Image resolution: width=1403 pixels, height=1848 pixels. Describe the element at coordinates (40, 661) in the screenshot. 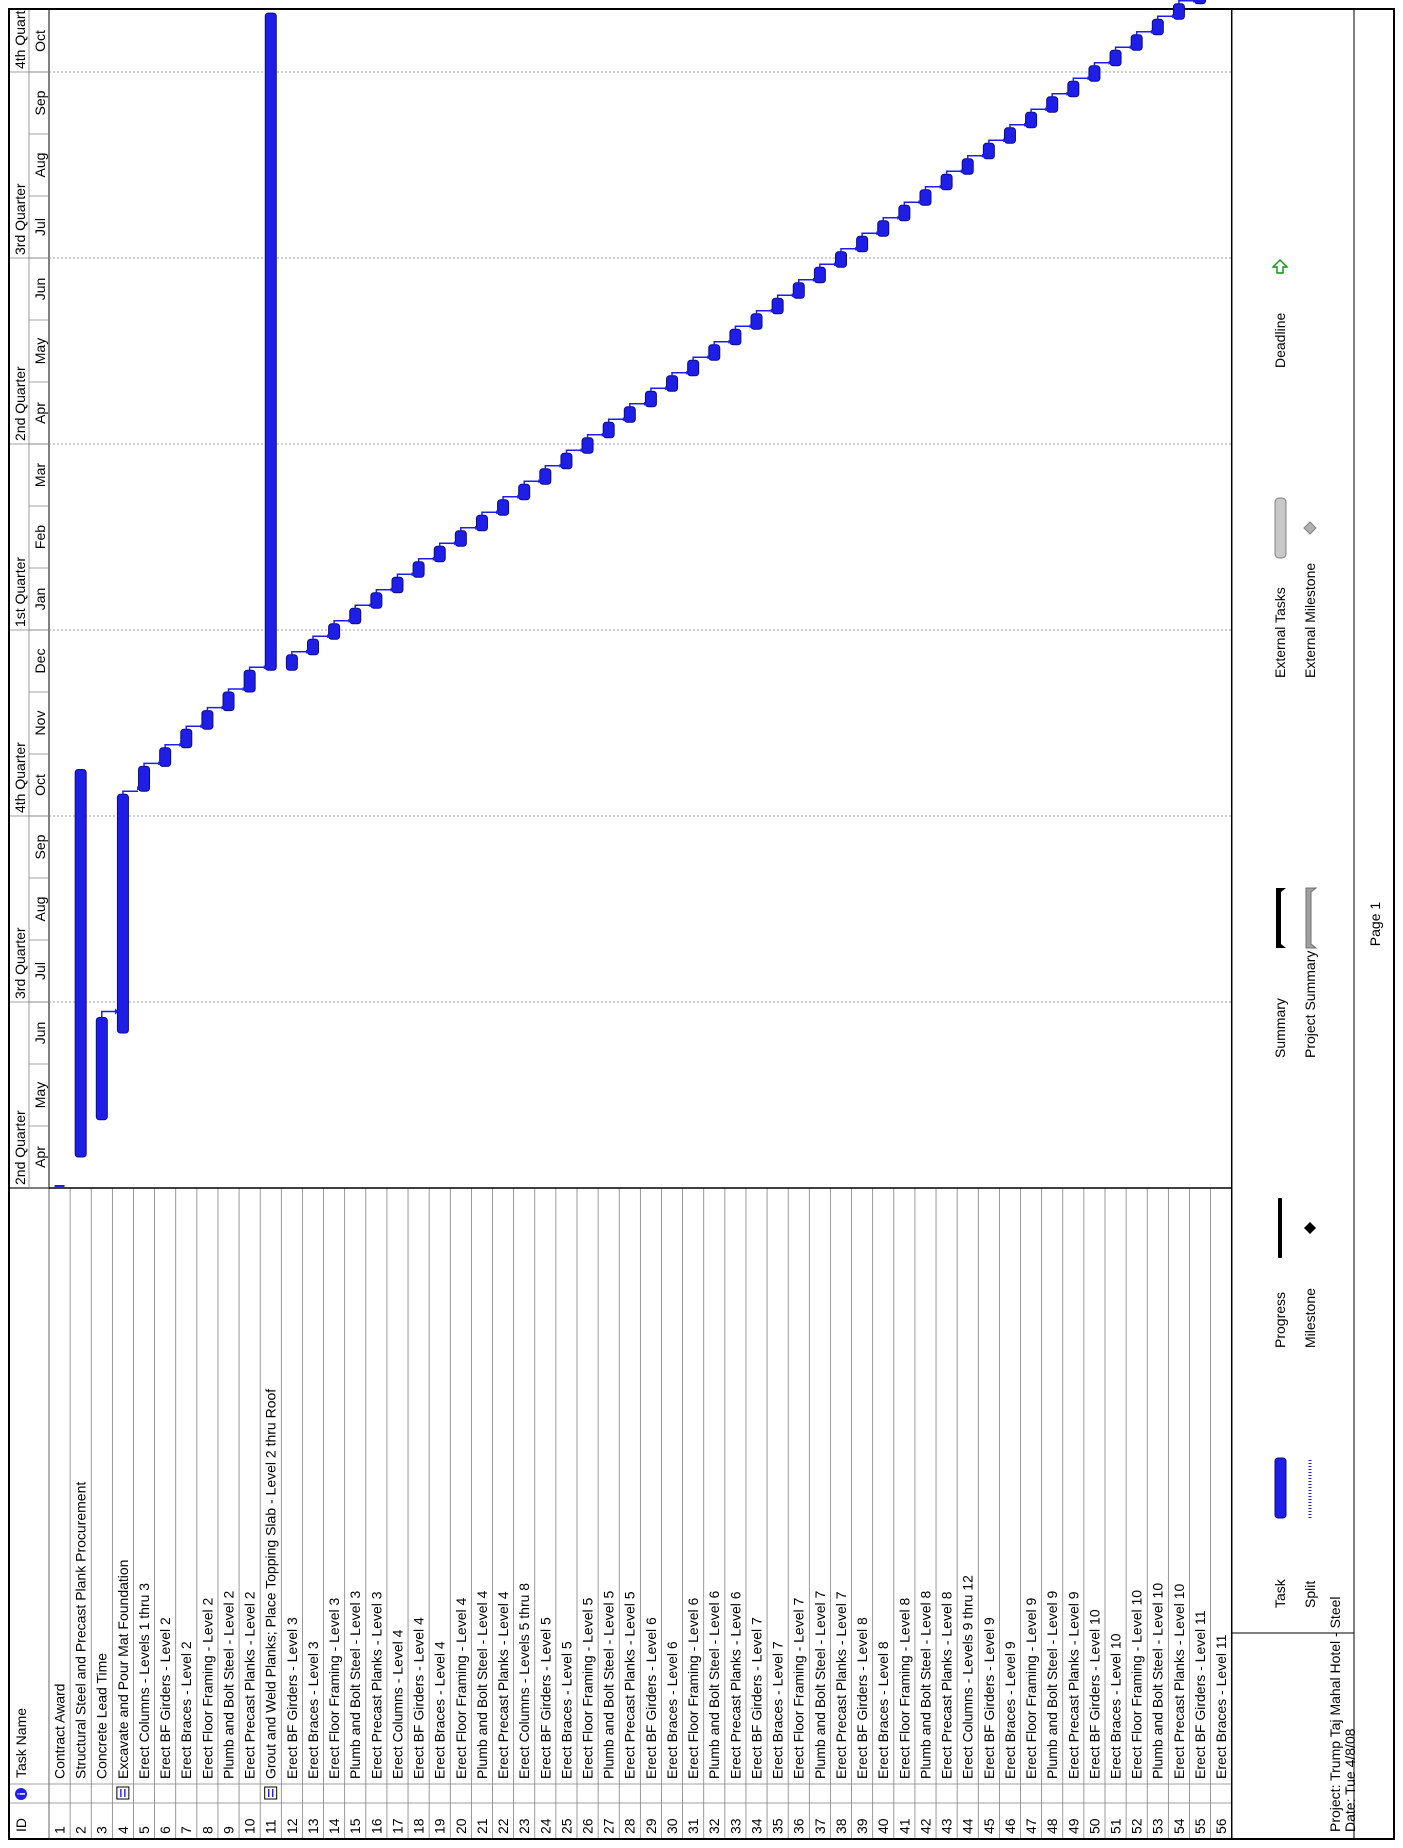

I see `month-label: Dec` at that location.